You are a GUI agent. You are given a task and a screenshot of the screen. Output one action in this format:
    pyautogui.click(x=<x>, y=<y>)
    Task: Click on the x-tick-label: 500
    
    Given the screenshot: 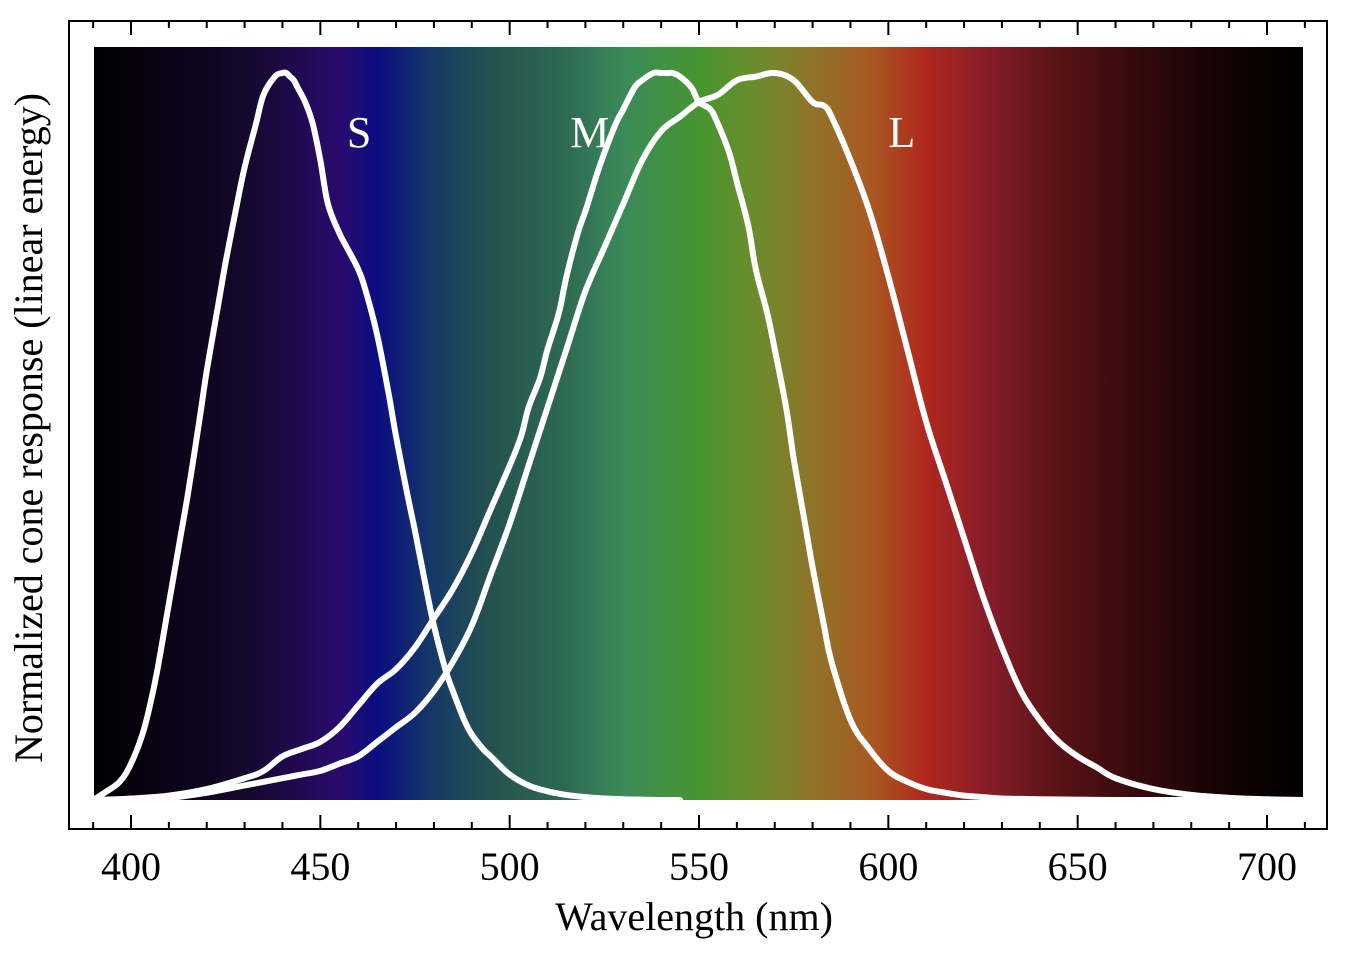 What is the action you would take?
    pyautogui.click(x=510, y=866)
    